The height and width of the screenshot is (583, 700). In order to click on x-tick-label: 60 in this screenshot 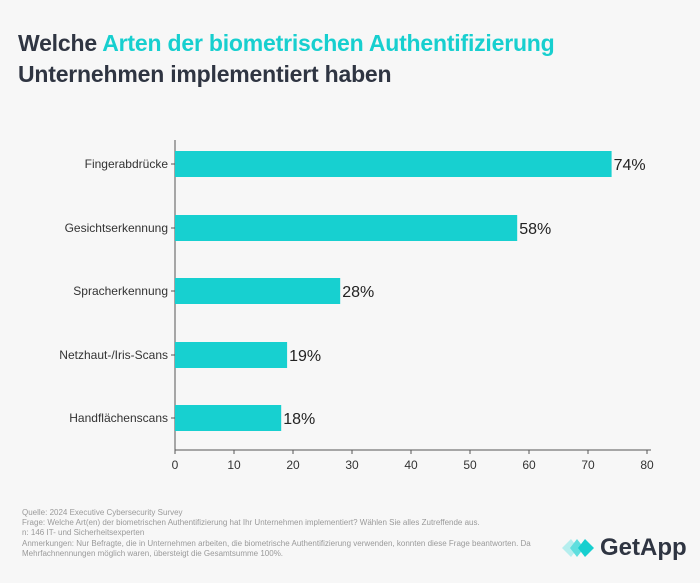, I will do `click(529, 465)`.